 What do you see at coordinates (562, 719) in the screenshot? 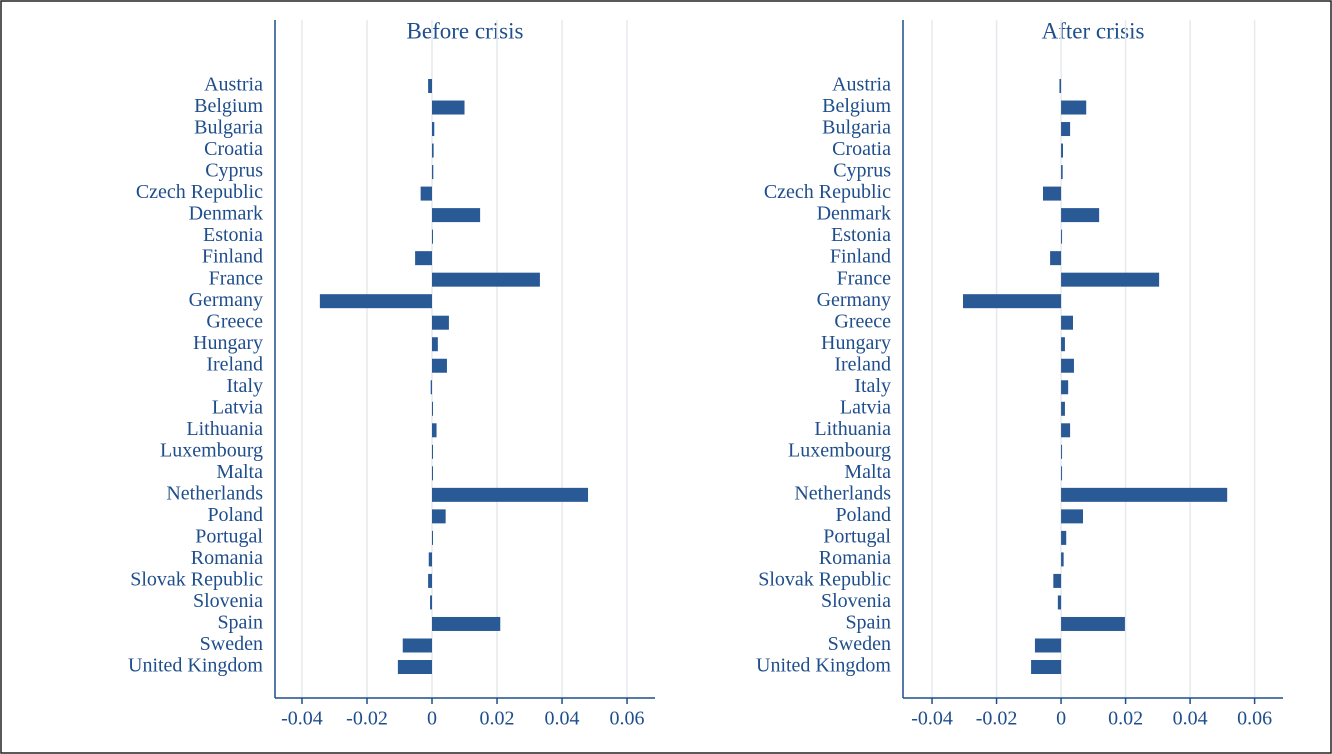
I see `x-tick-label: 0.04` at bounding box center [562, 719].